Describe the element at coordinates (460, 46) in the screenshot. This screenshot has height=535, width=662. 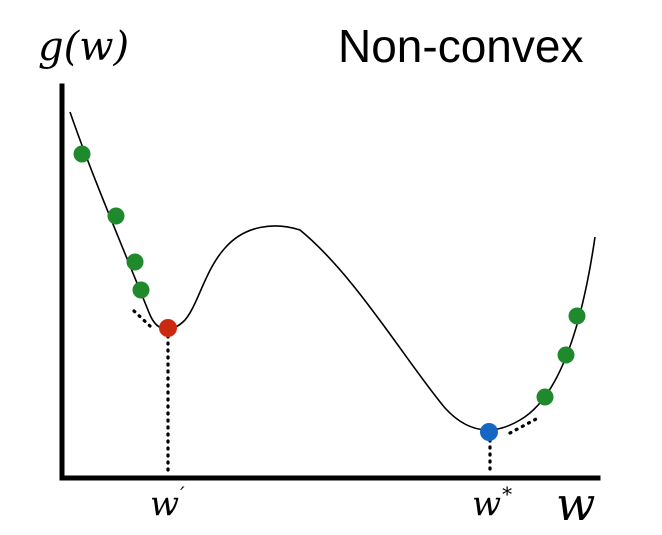
I see `diagram-title: Non-convex` at that location.